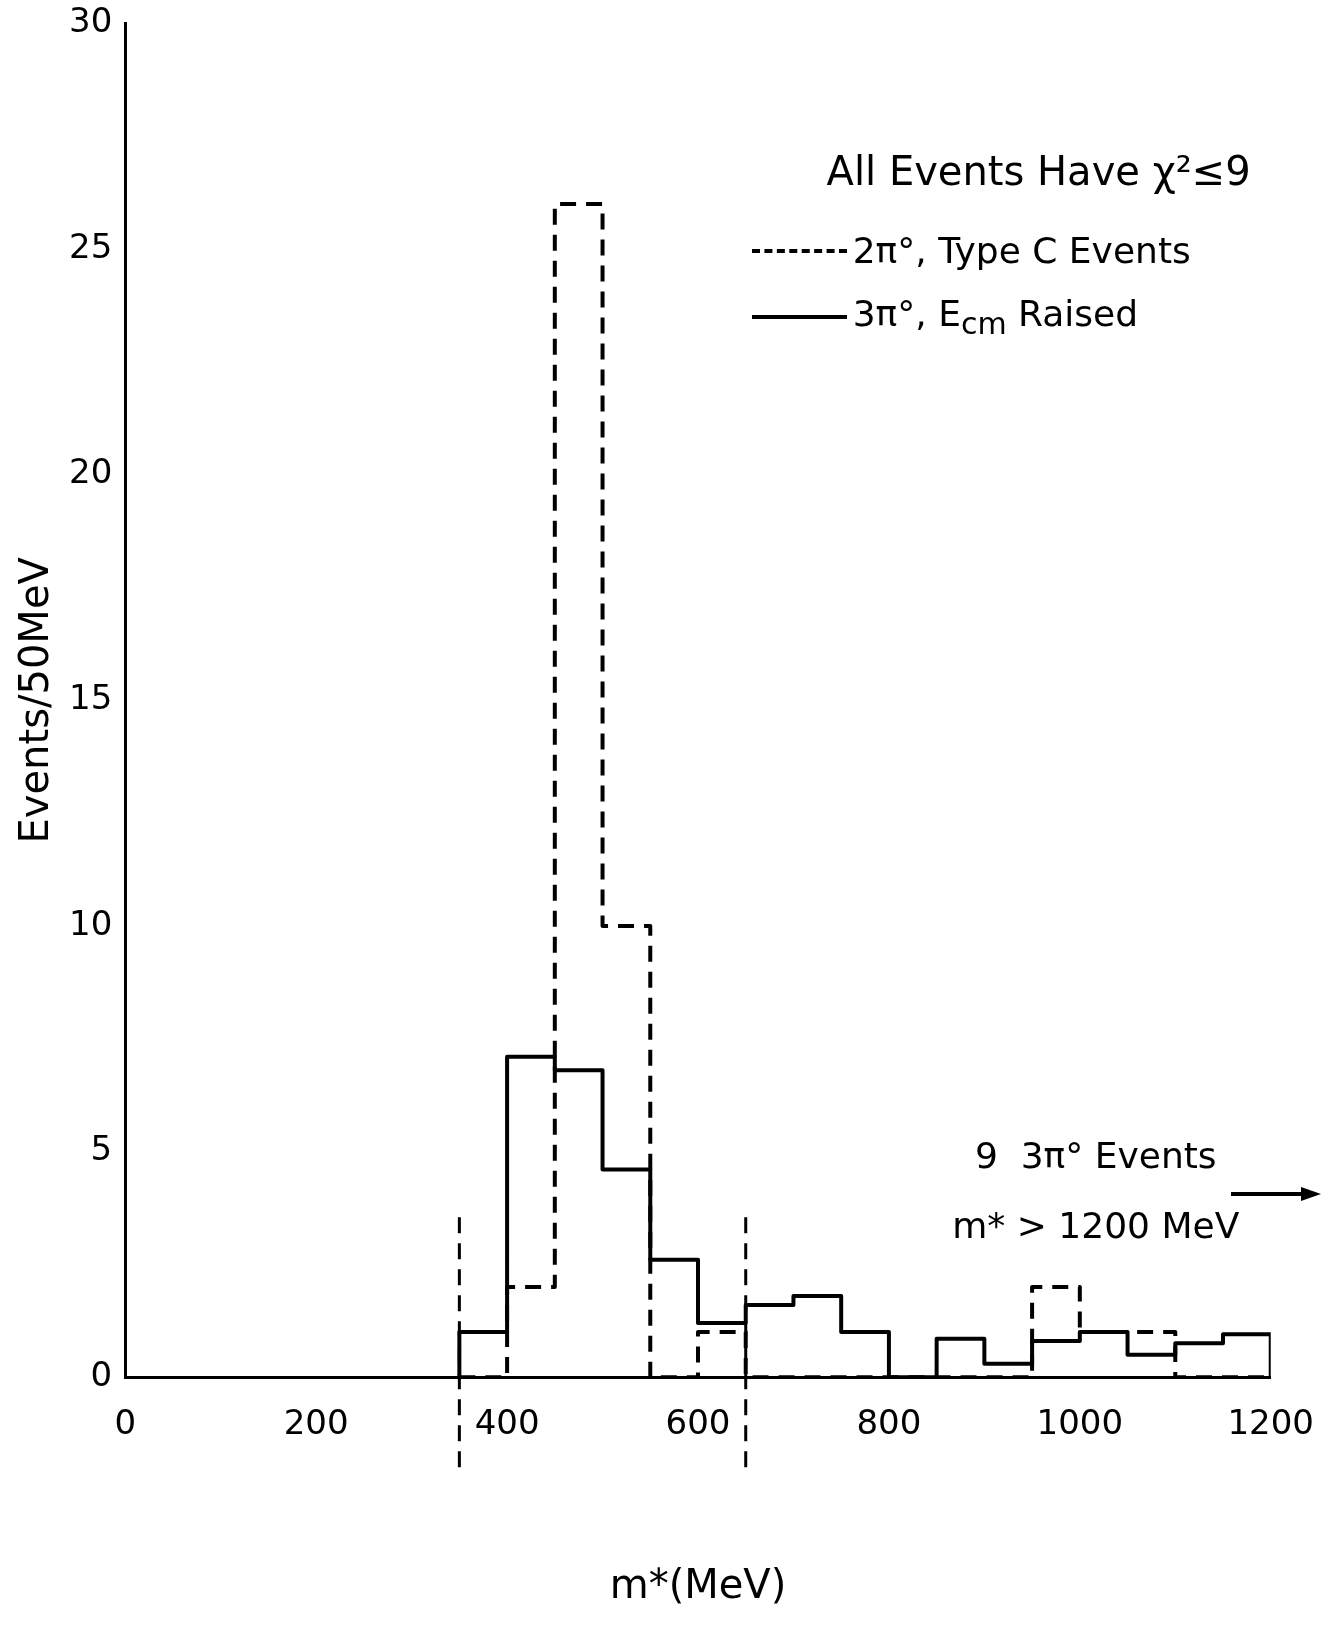 The width and height of the screenshot is (1332, 1626). I want to click on annotation: 9 3π° Events m* > 1200 MeV, so click(1096, 1190).